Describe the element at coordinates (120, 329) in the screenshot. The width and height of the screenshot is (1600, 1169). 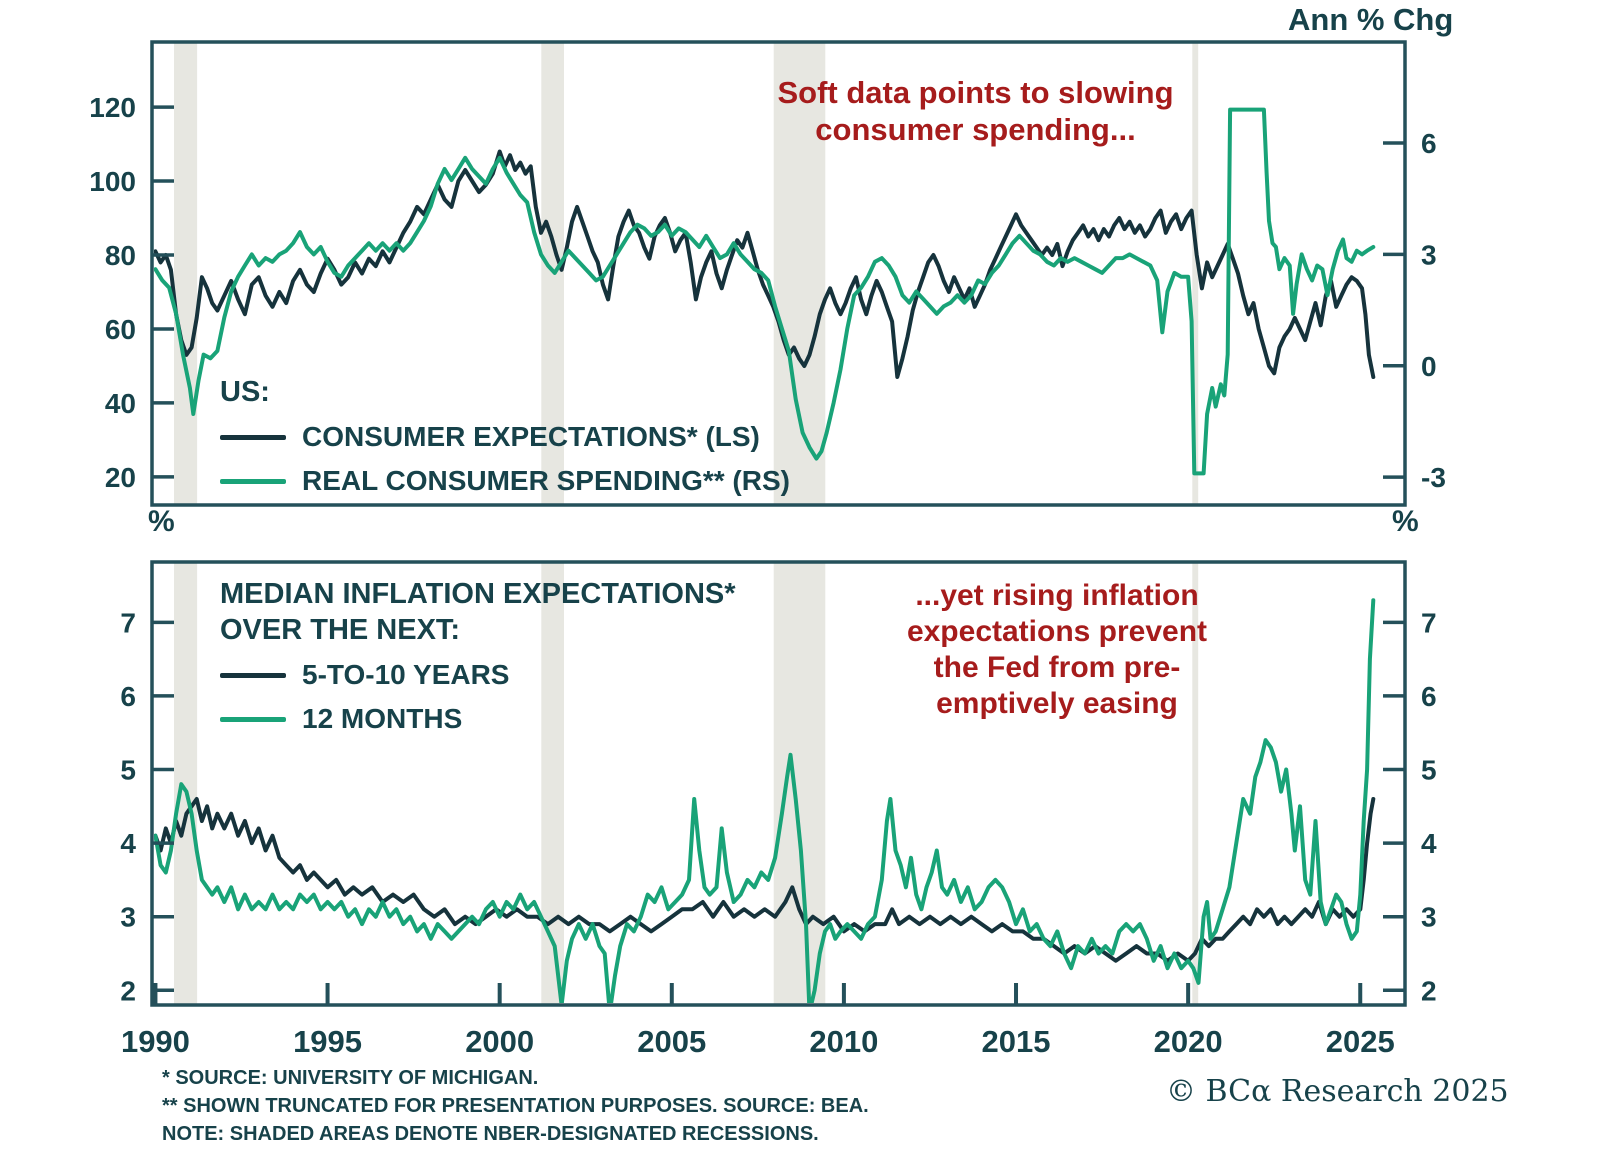
I see `left-axis-tick-label: 60` at that location.